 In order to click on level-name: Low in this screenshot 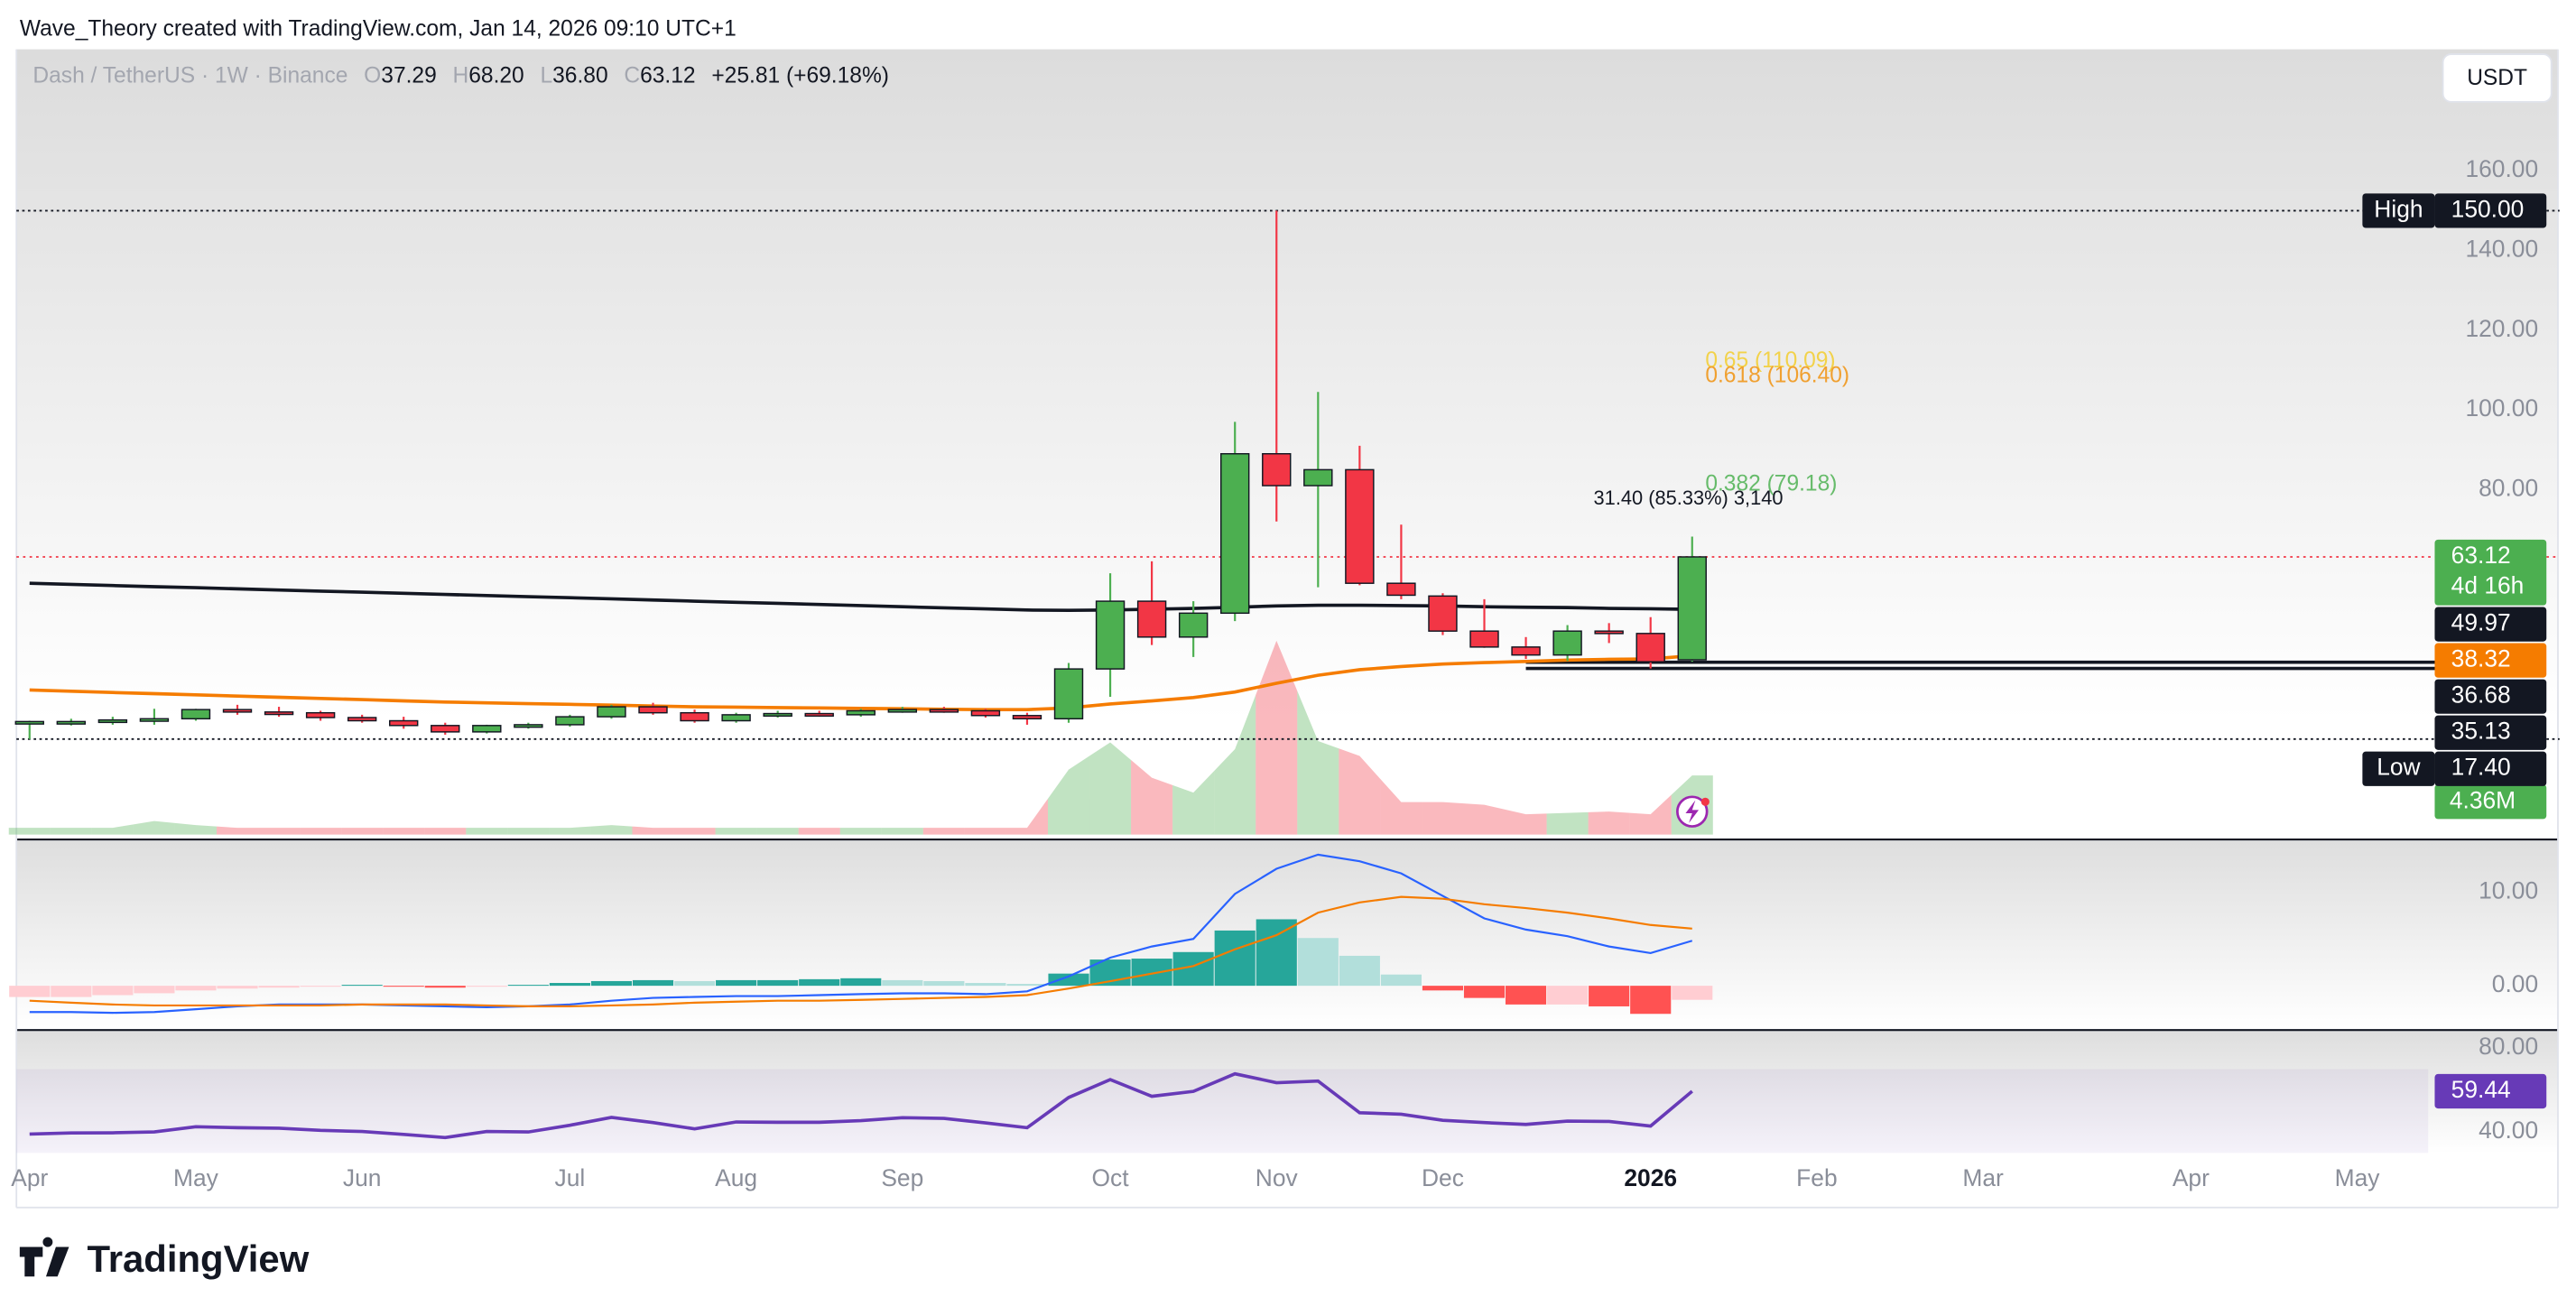, I will do `click(2399, 767)`.